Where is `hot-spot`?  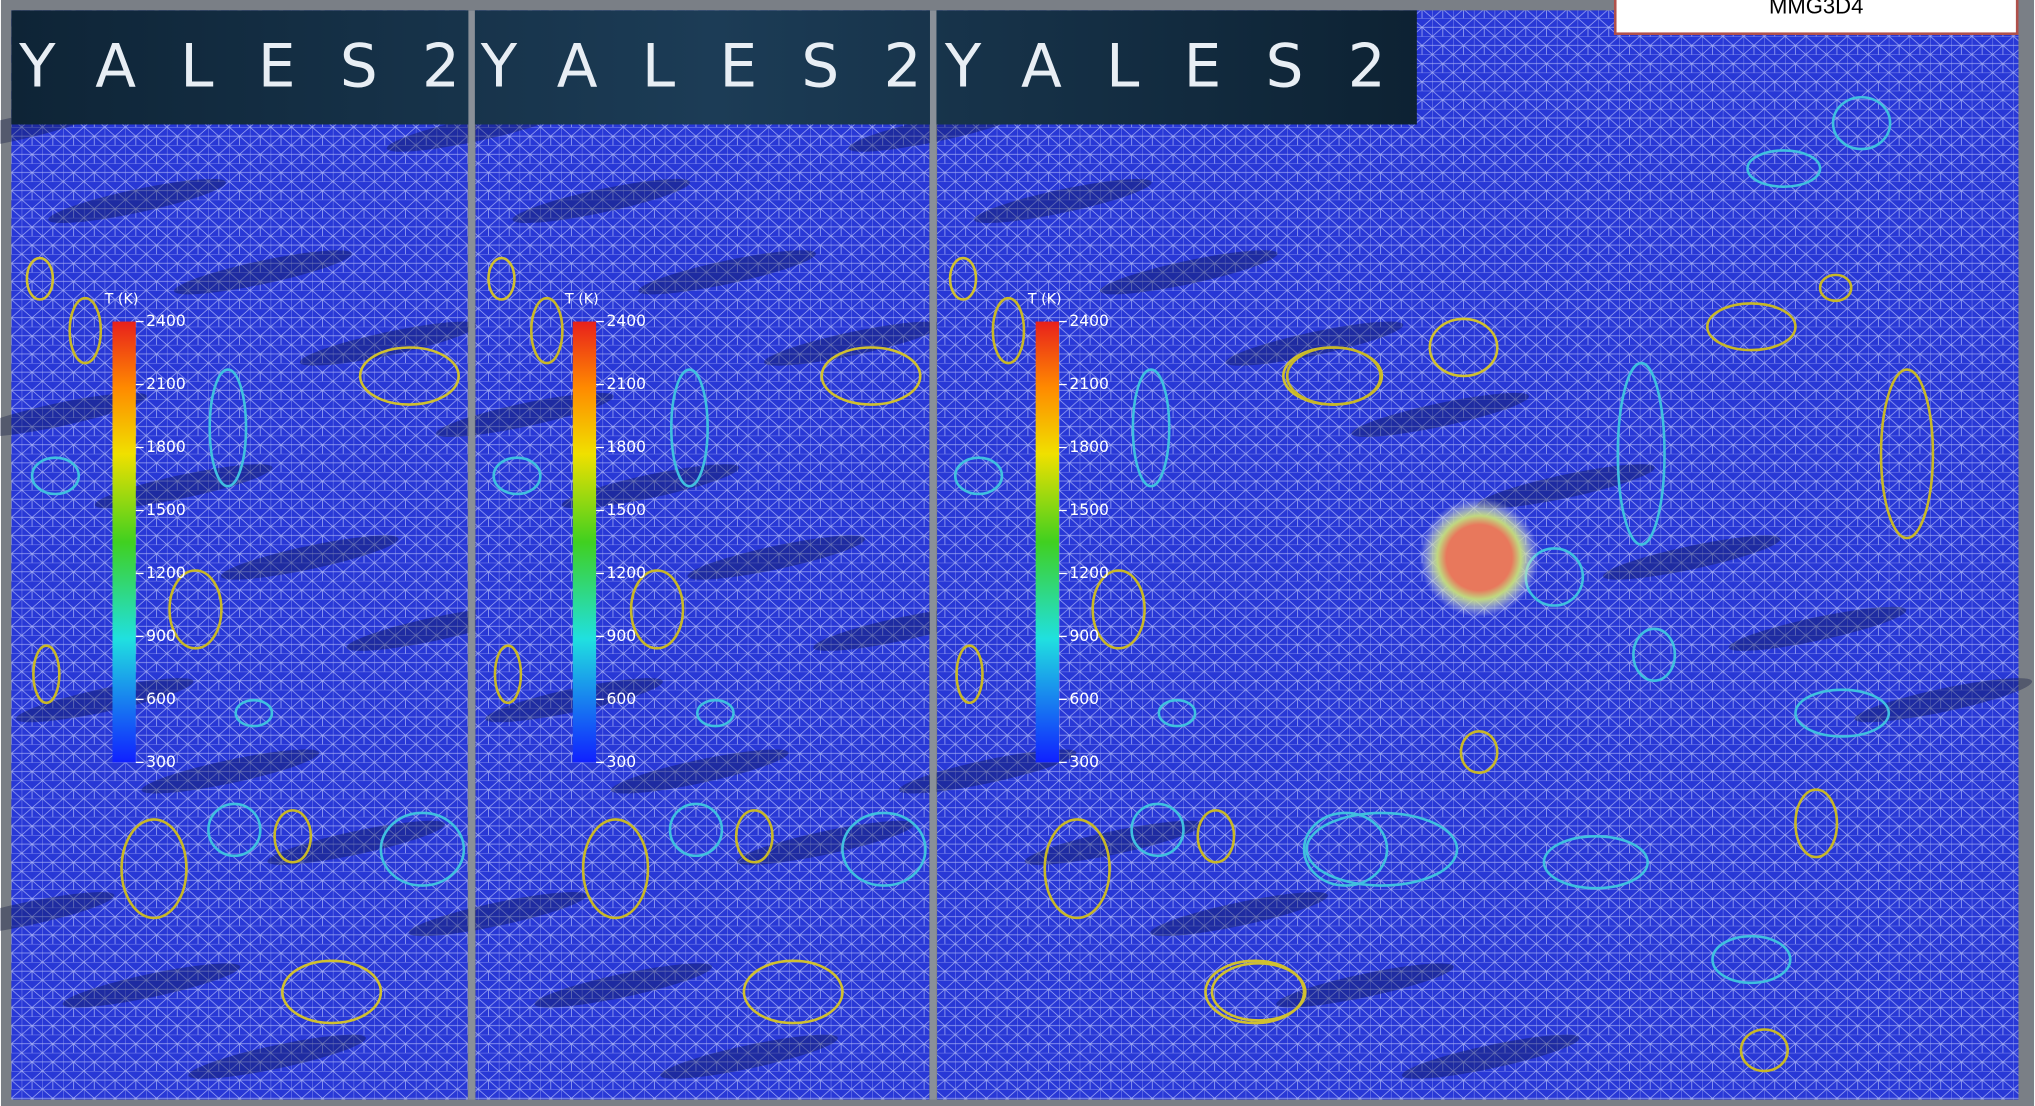 hot-spot is located at coordinates (1479, 557).